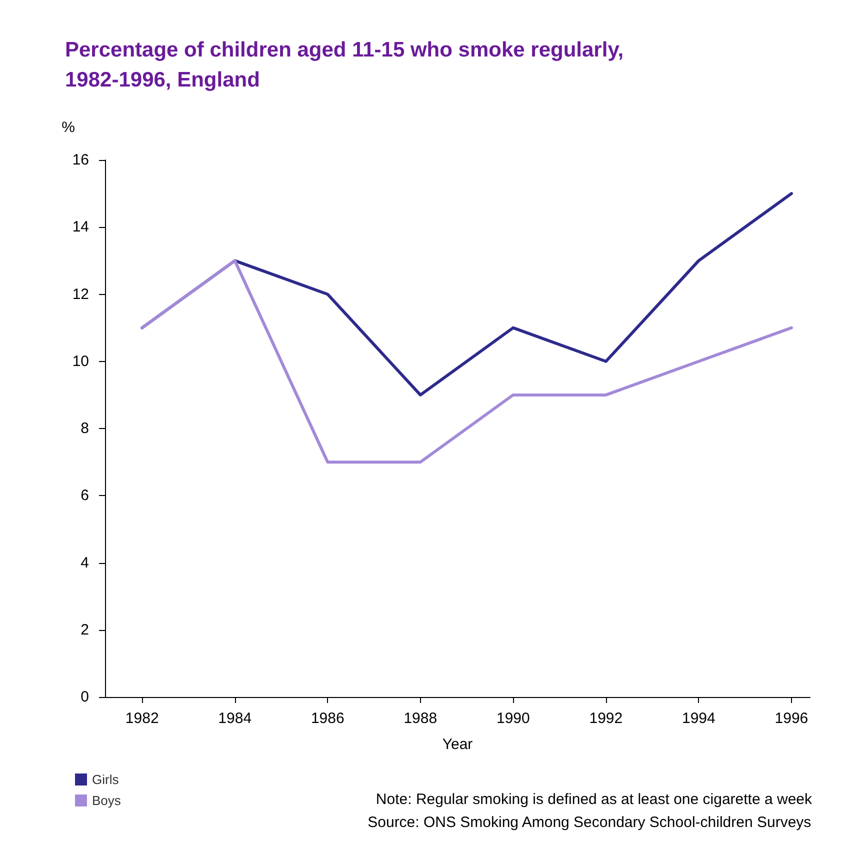  I want to click on y-tick-label: 10, so click(80, 361).